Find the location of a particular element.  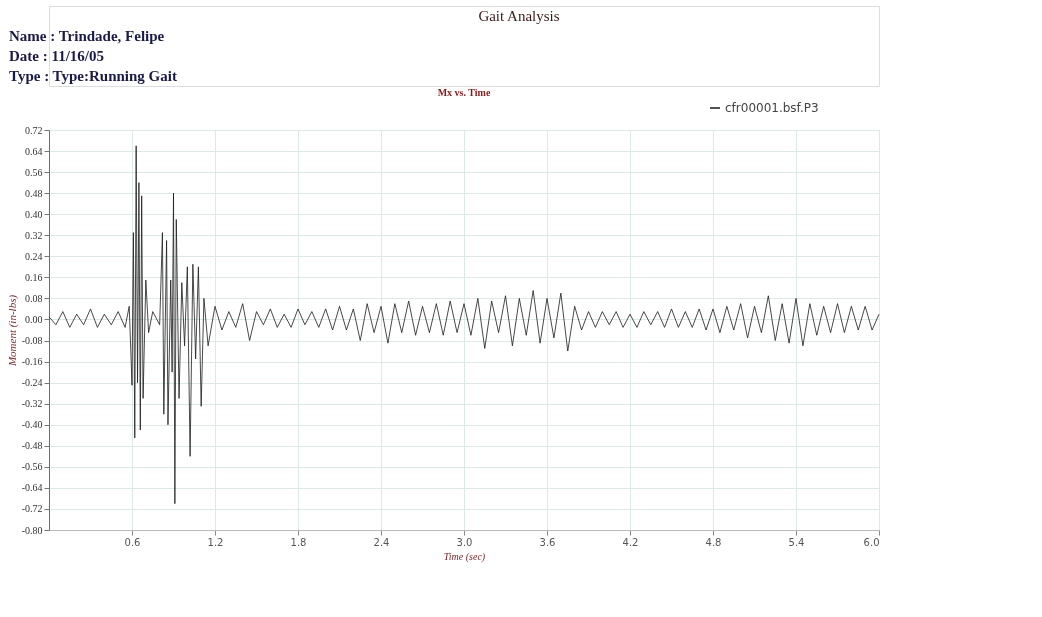

legend-label: cfr00001.bsf.P3 is located at coordinates (772, 108).